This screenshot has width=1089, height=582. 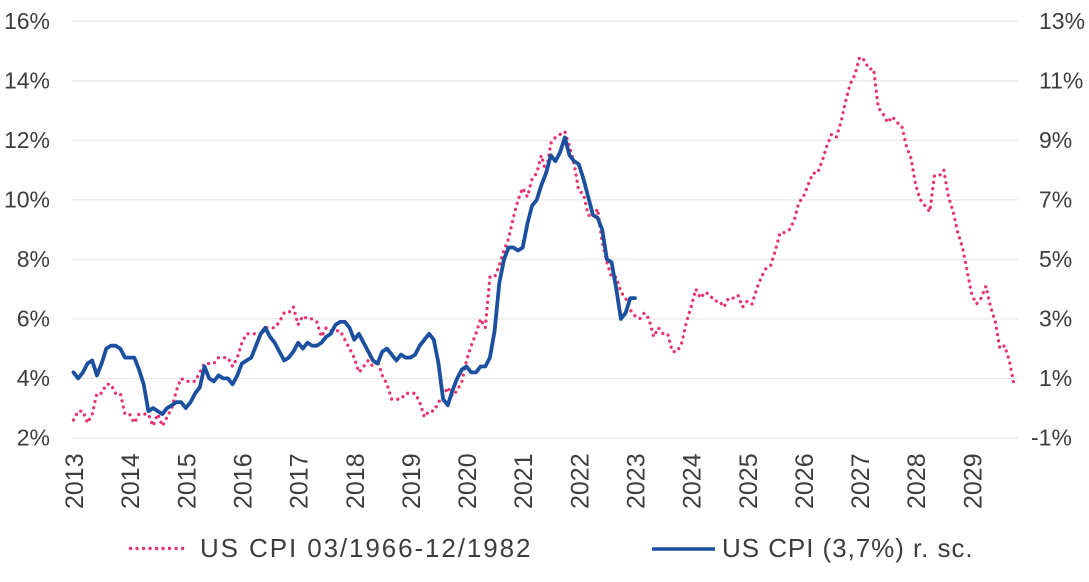 What do you see at coordinates (1062, 21) in the screenshot?
I see `svg-text: 13%` at bounding box center [1062, 21].